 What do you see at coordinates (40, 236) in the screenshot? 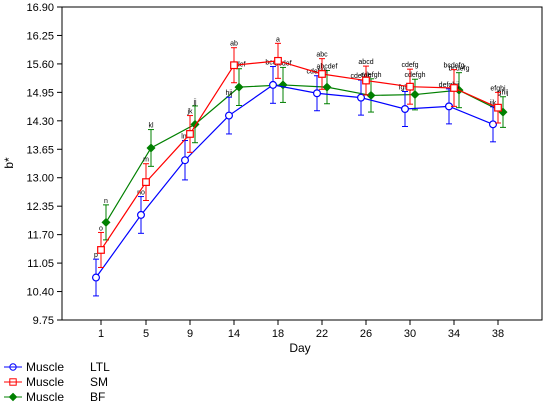
I see `y-tick-label: 11.70` at bounding box center [40, 236].